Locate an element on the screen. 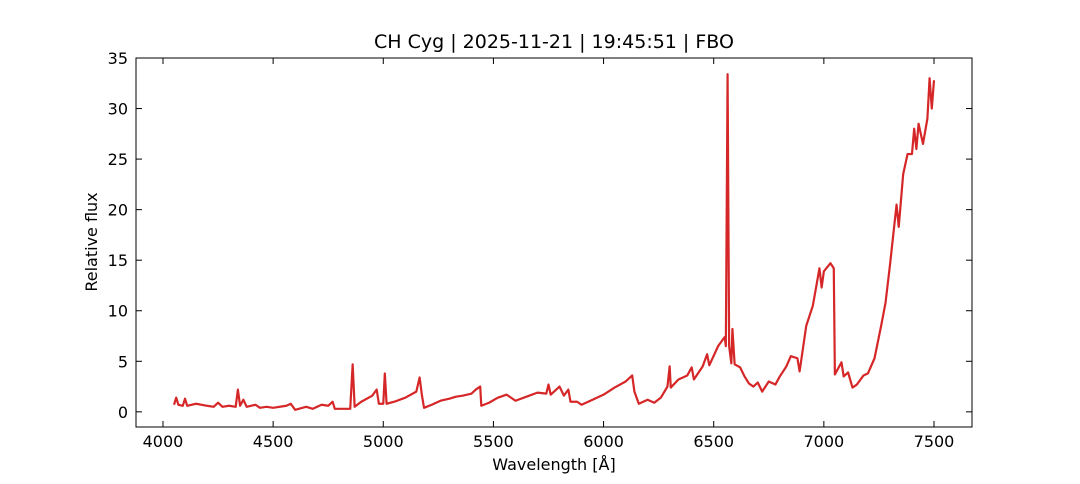 The width and height of the screenshot is (1080, 484). y-tick-label: 30 is located at coordinates (118, 109).